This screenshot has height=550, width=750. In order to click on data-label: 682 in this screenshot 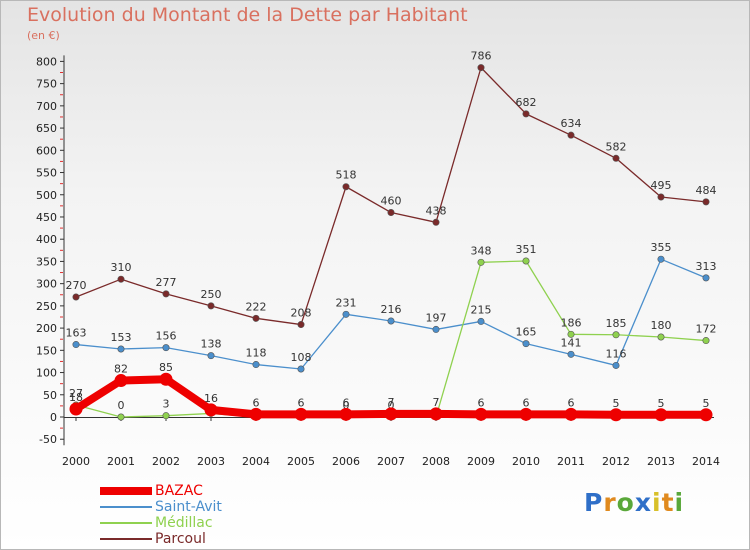, I will do `click(526, 102)`.